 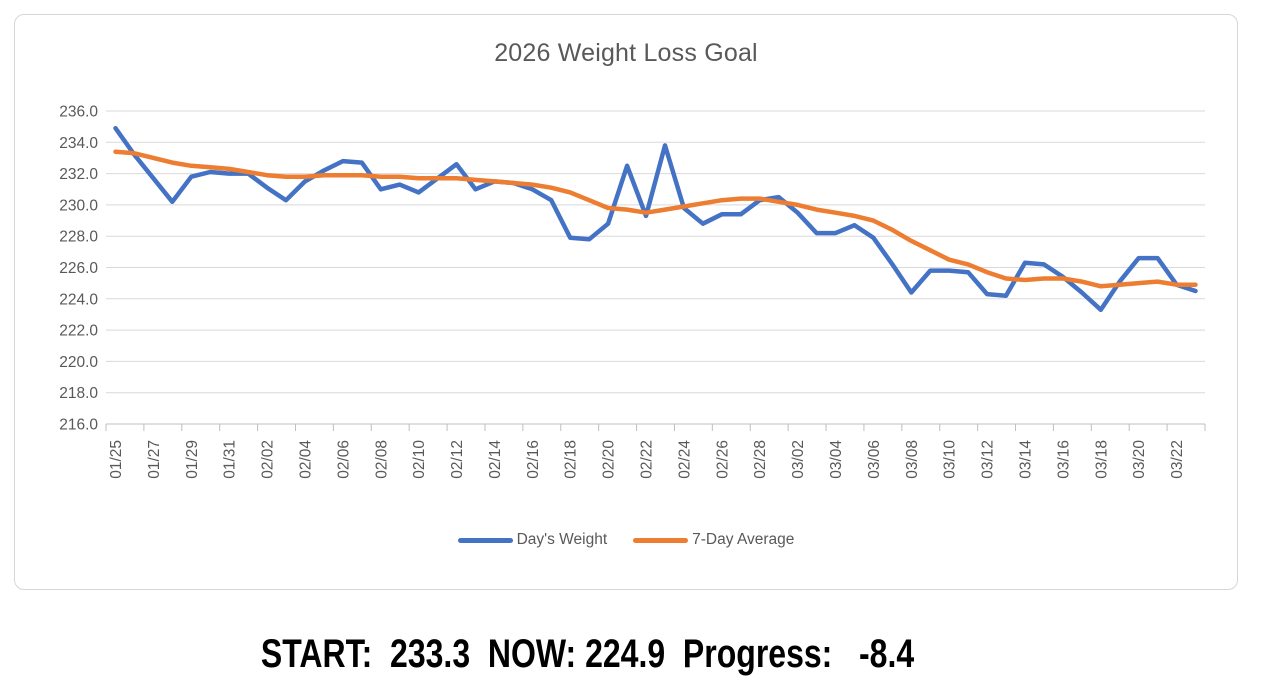 I want to click on legend-item-days-weight: Day's Weight, so click(x=532, y=540).